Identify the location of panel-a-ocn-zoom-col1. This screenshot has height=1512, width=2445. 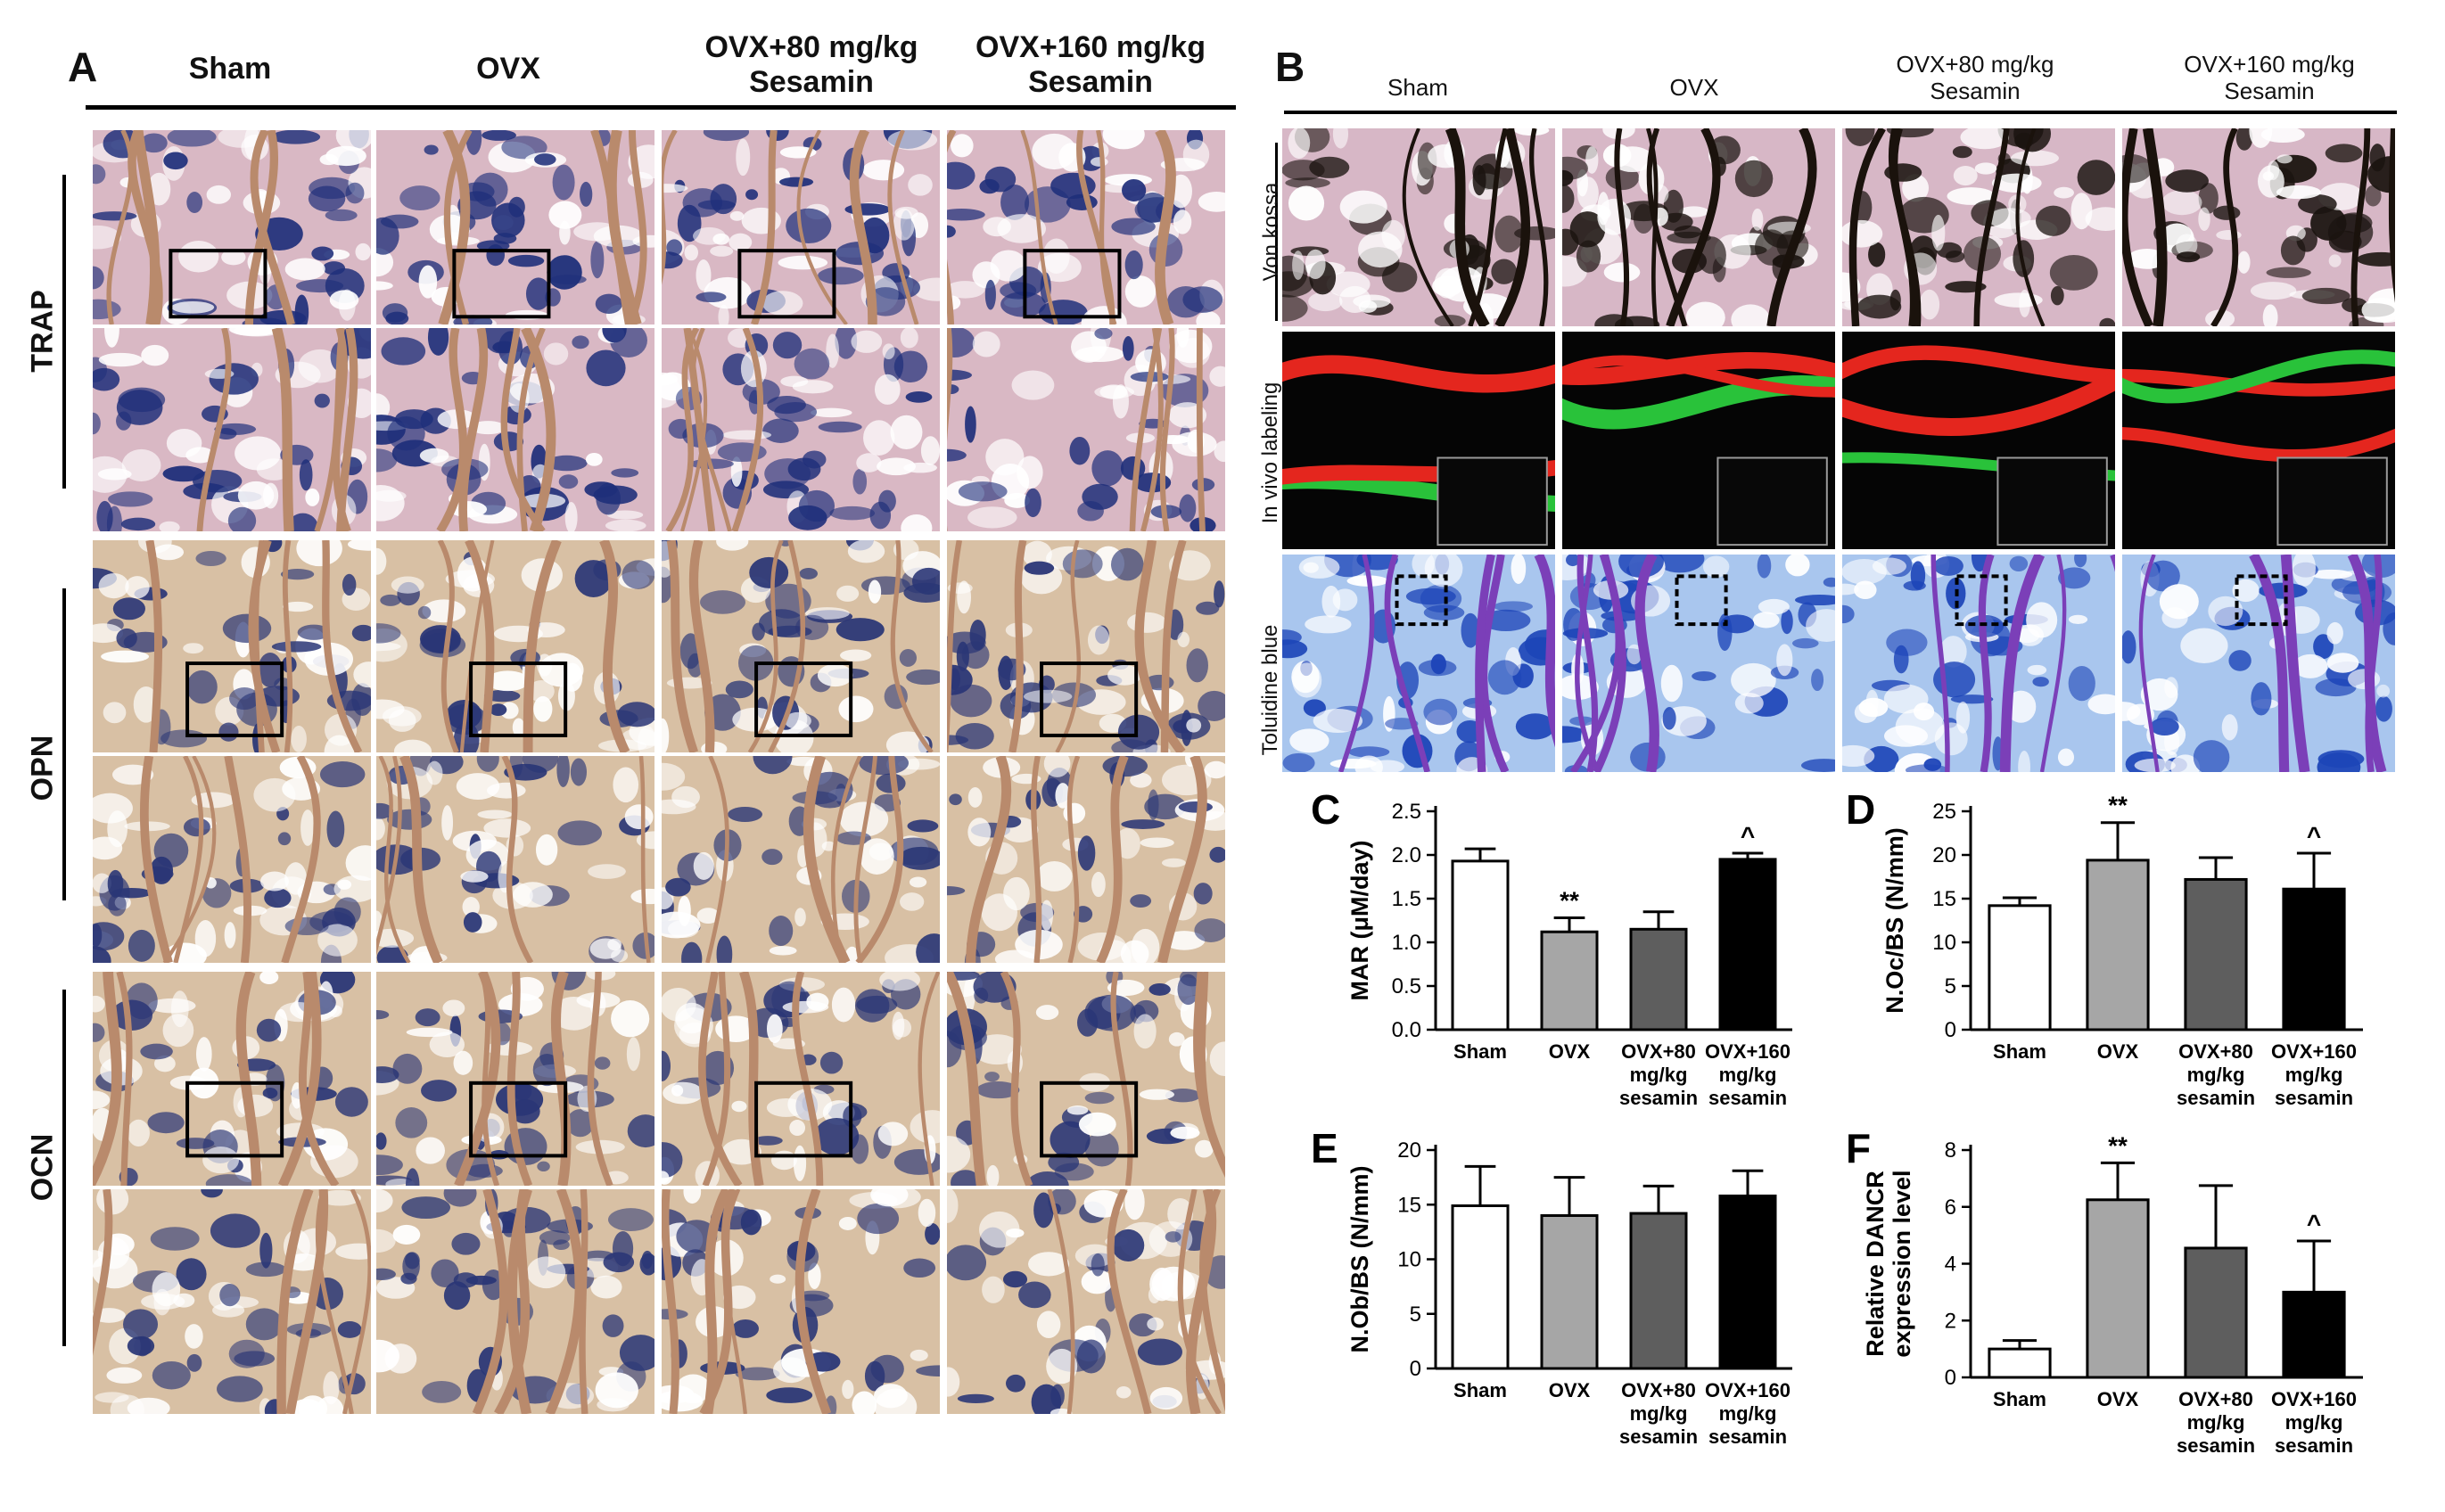
(232, 1301).